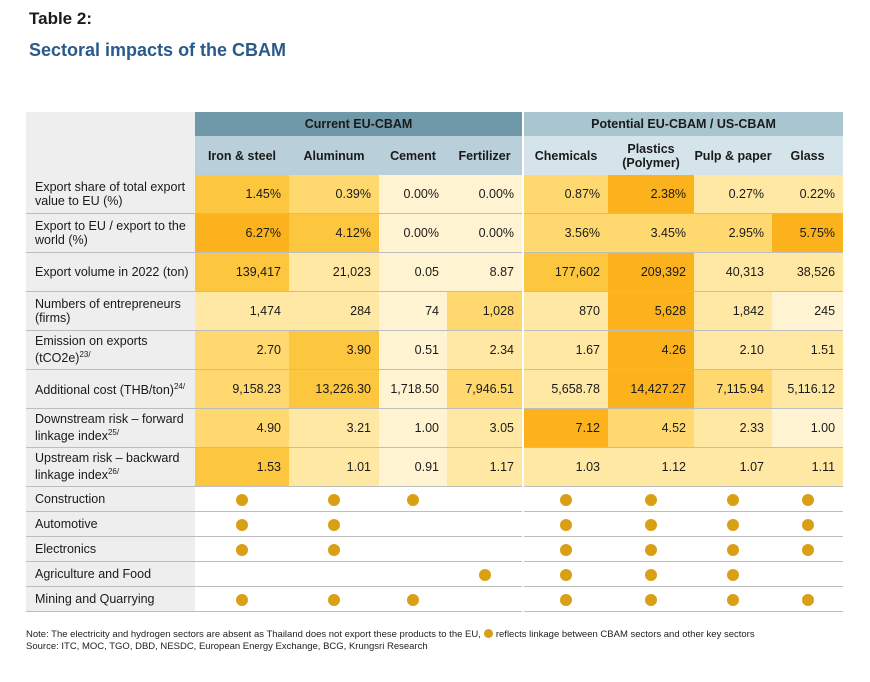 The width and height of the screenshot is (870, 682). I want to click on table-cell: 0.87%, so click(565, 194).